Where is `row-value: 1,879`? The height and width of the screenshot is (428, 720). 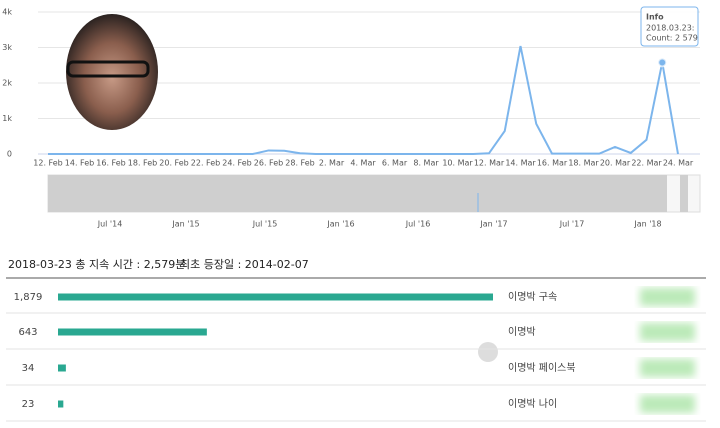 row-value: 1,879 is located at coordinates (28, 297).